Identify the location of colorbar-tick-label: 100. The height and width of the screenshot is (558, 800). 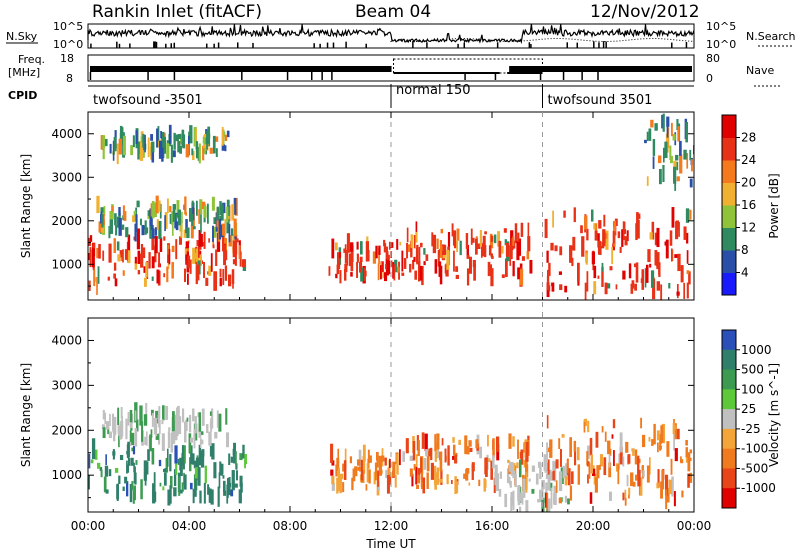
(752, 389).